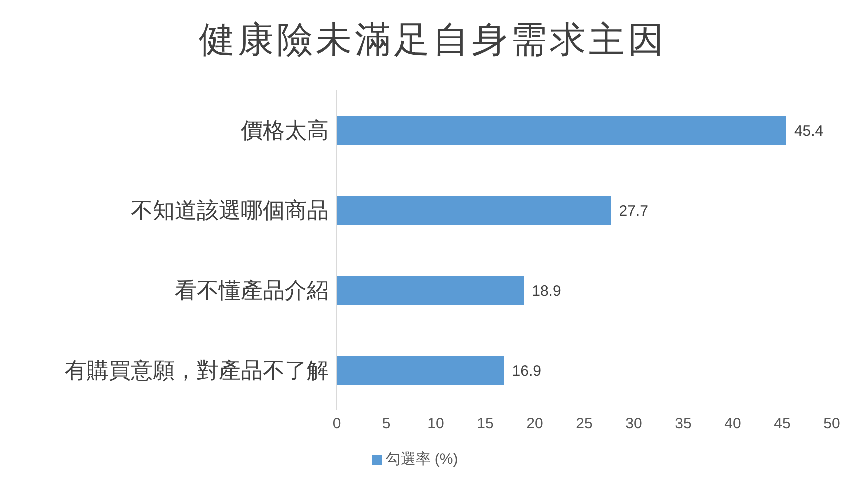  I want to click on x-tick-label: 45, so click(782, 424).